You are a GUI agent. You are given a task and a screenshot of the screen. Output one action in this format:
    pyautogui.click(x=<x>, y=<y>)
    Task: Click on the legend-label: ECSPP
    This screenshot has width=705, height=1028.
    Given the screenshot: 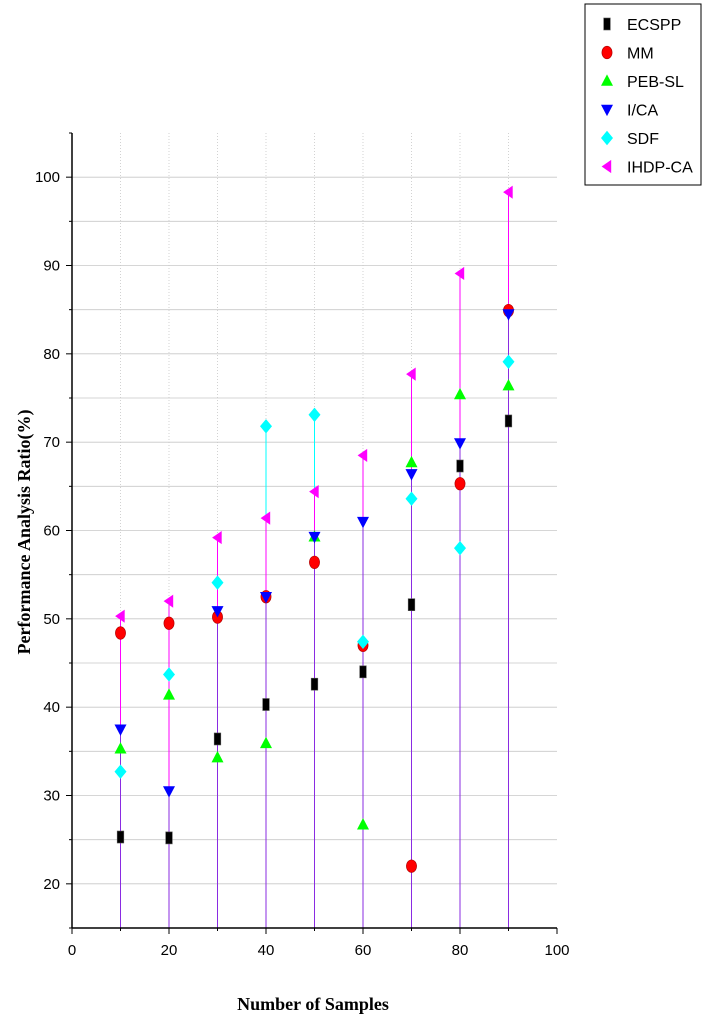 What is the action you would take?
    pyautogui.click(x=654, y=25)
    